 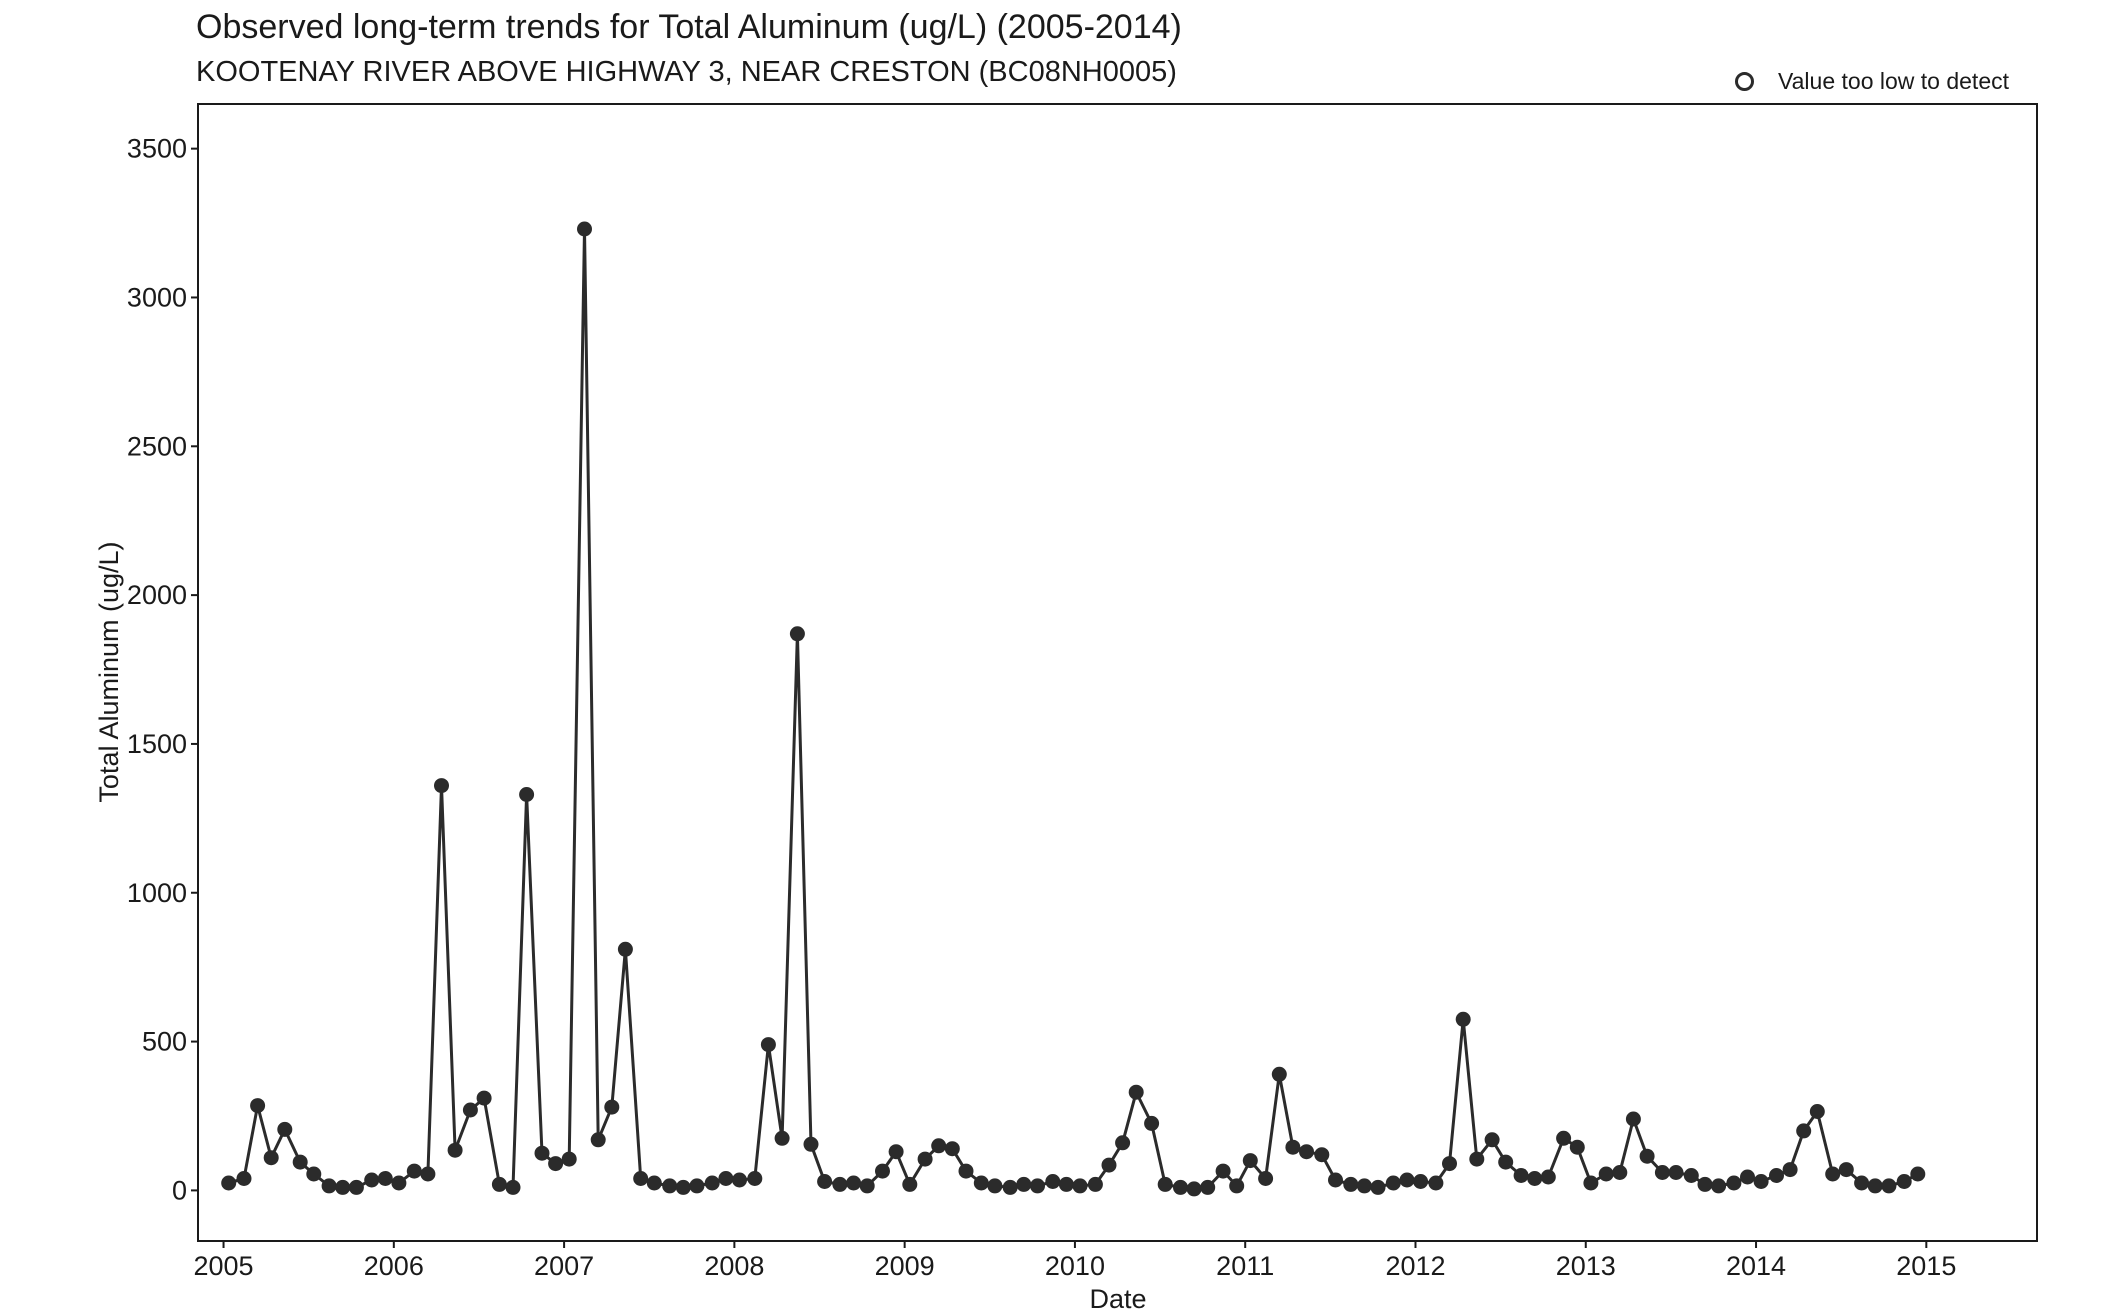 What do you see at coordinates (1756, 1266) in the screenshot?
I see `x-tick-label: 2014` at bounding box center [1756, 1266].